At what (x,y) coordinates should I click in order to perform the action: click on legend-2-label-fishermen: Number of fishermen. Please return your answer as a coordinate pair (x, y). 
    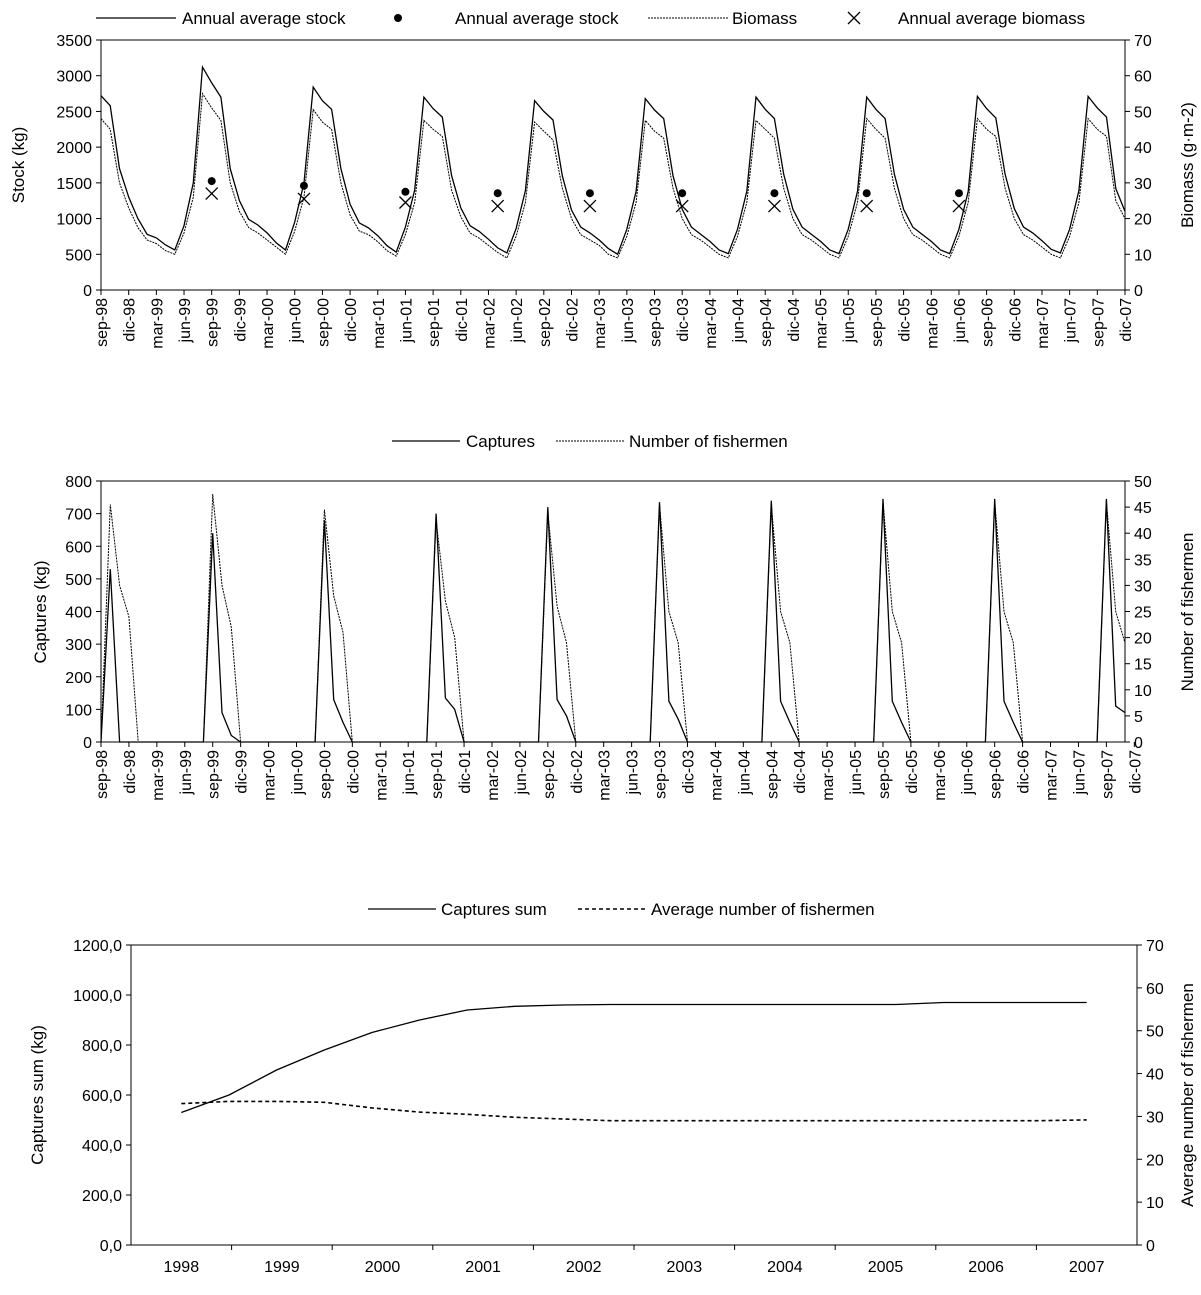
    Looking at the image, I should click on (708, 441).